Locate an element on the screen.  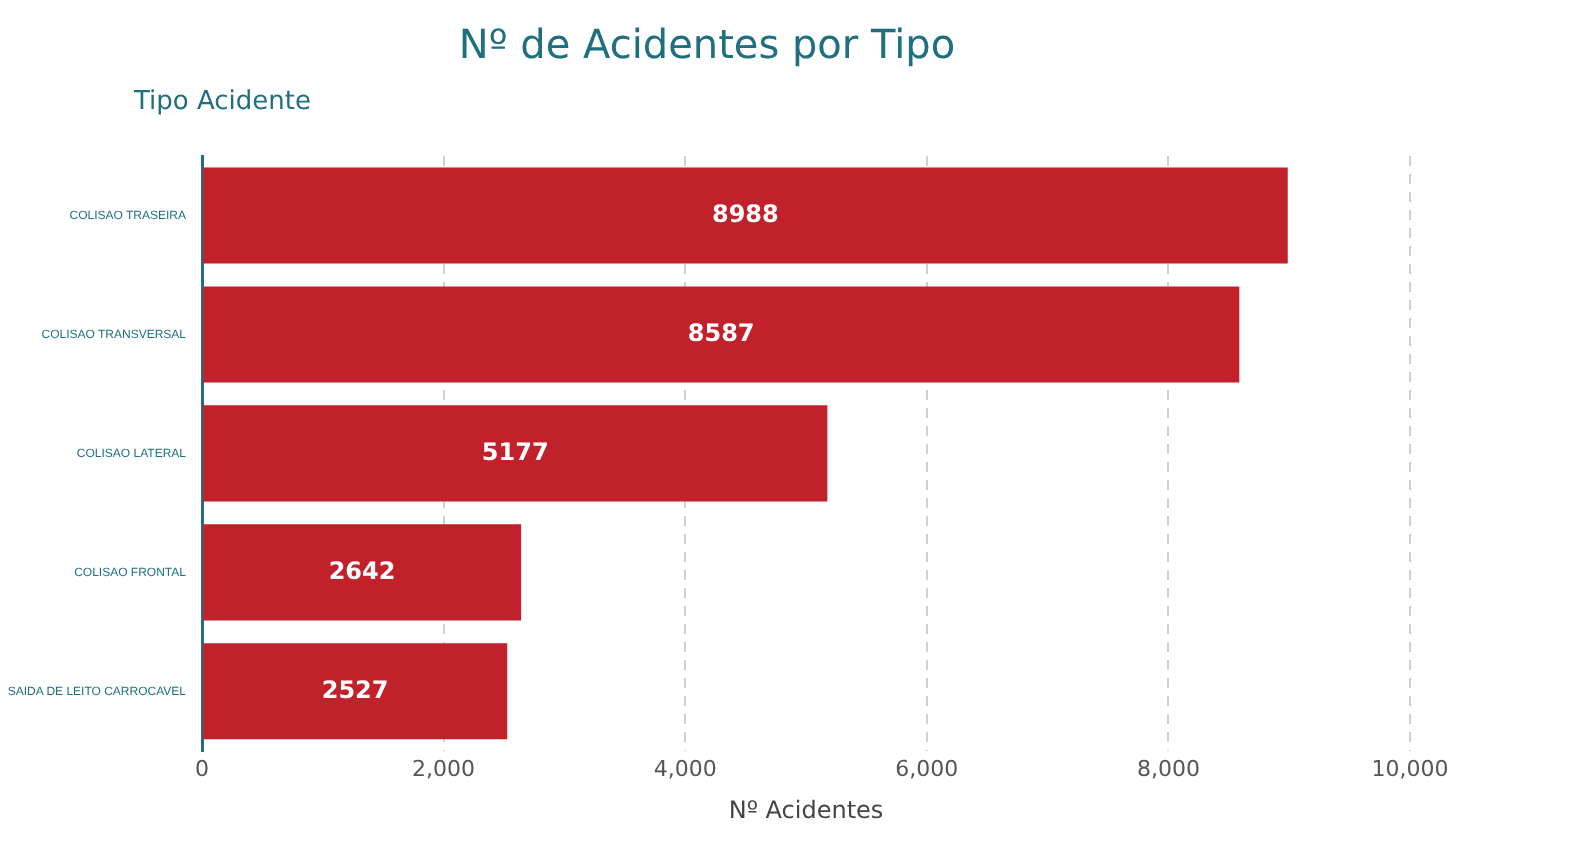
y-axis-title: Tipo Acidente is located at coordinates (221, 101).